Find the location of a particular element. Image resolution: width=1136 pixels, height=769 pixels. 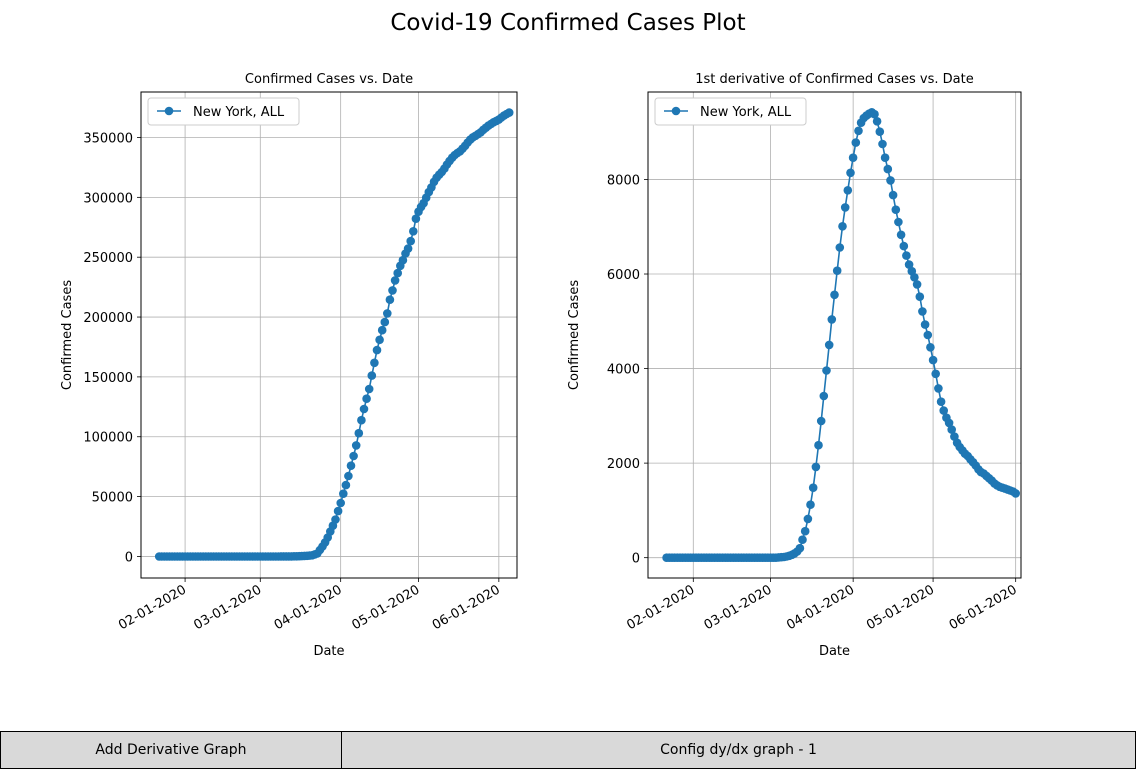

y-tick-label: 8000 is located at coordinates (623, 180).